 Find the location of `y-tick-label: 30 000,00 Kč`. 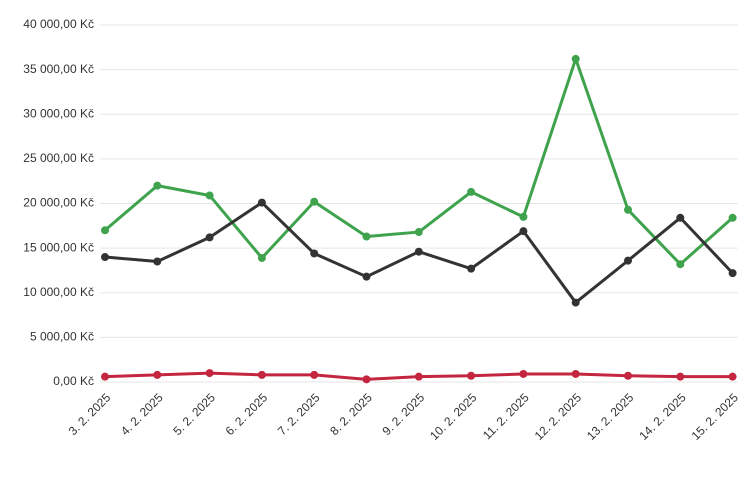

y-tick-label: 30 000,00 Kč is located at coordinates (58, 113).